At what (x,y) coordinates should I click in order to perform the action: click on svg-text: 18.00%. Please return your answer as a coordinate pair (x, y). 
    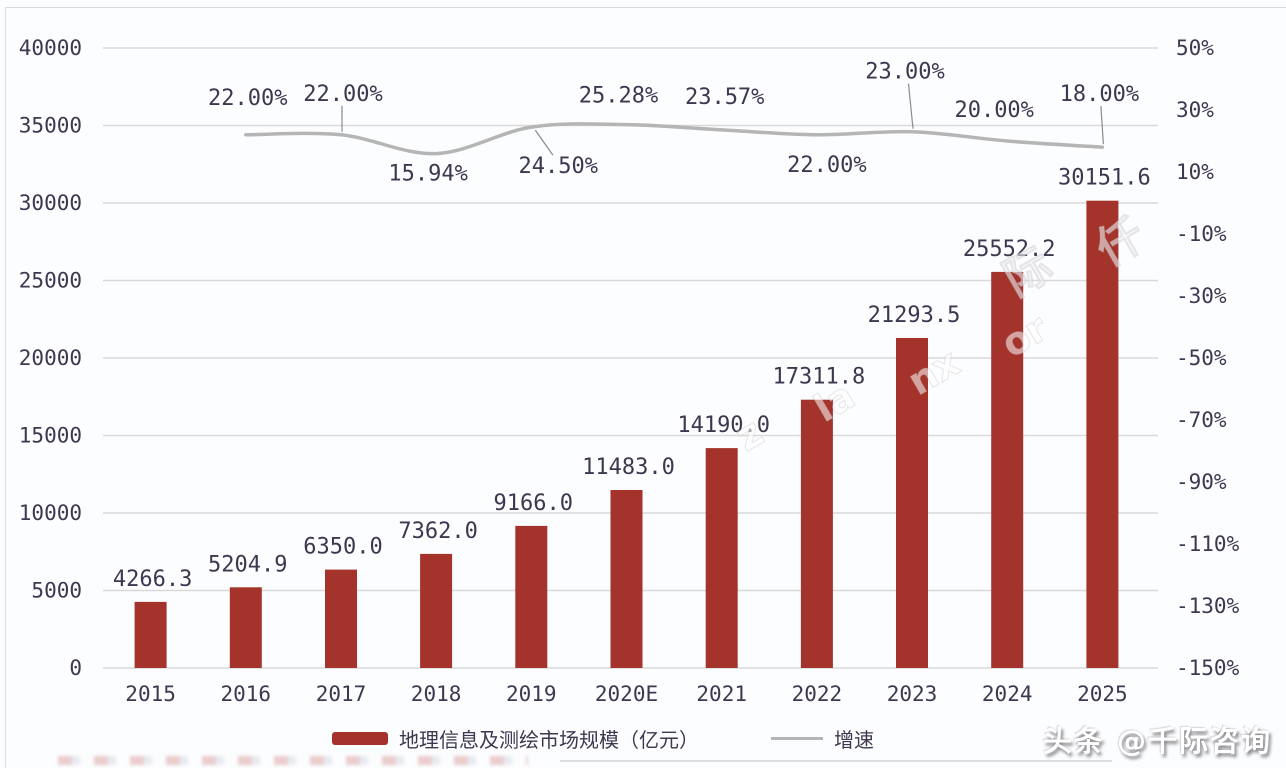
    Looking at the image, I should click on (1099, 94).